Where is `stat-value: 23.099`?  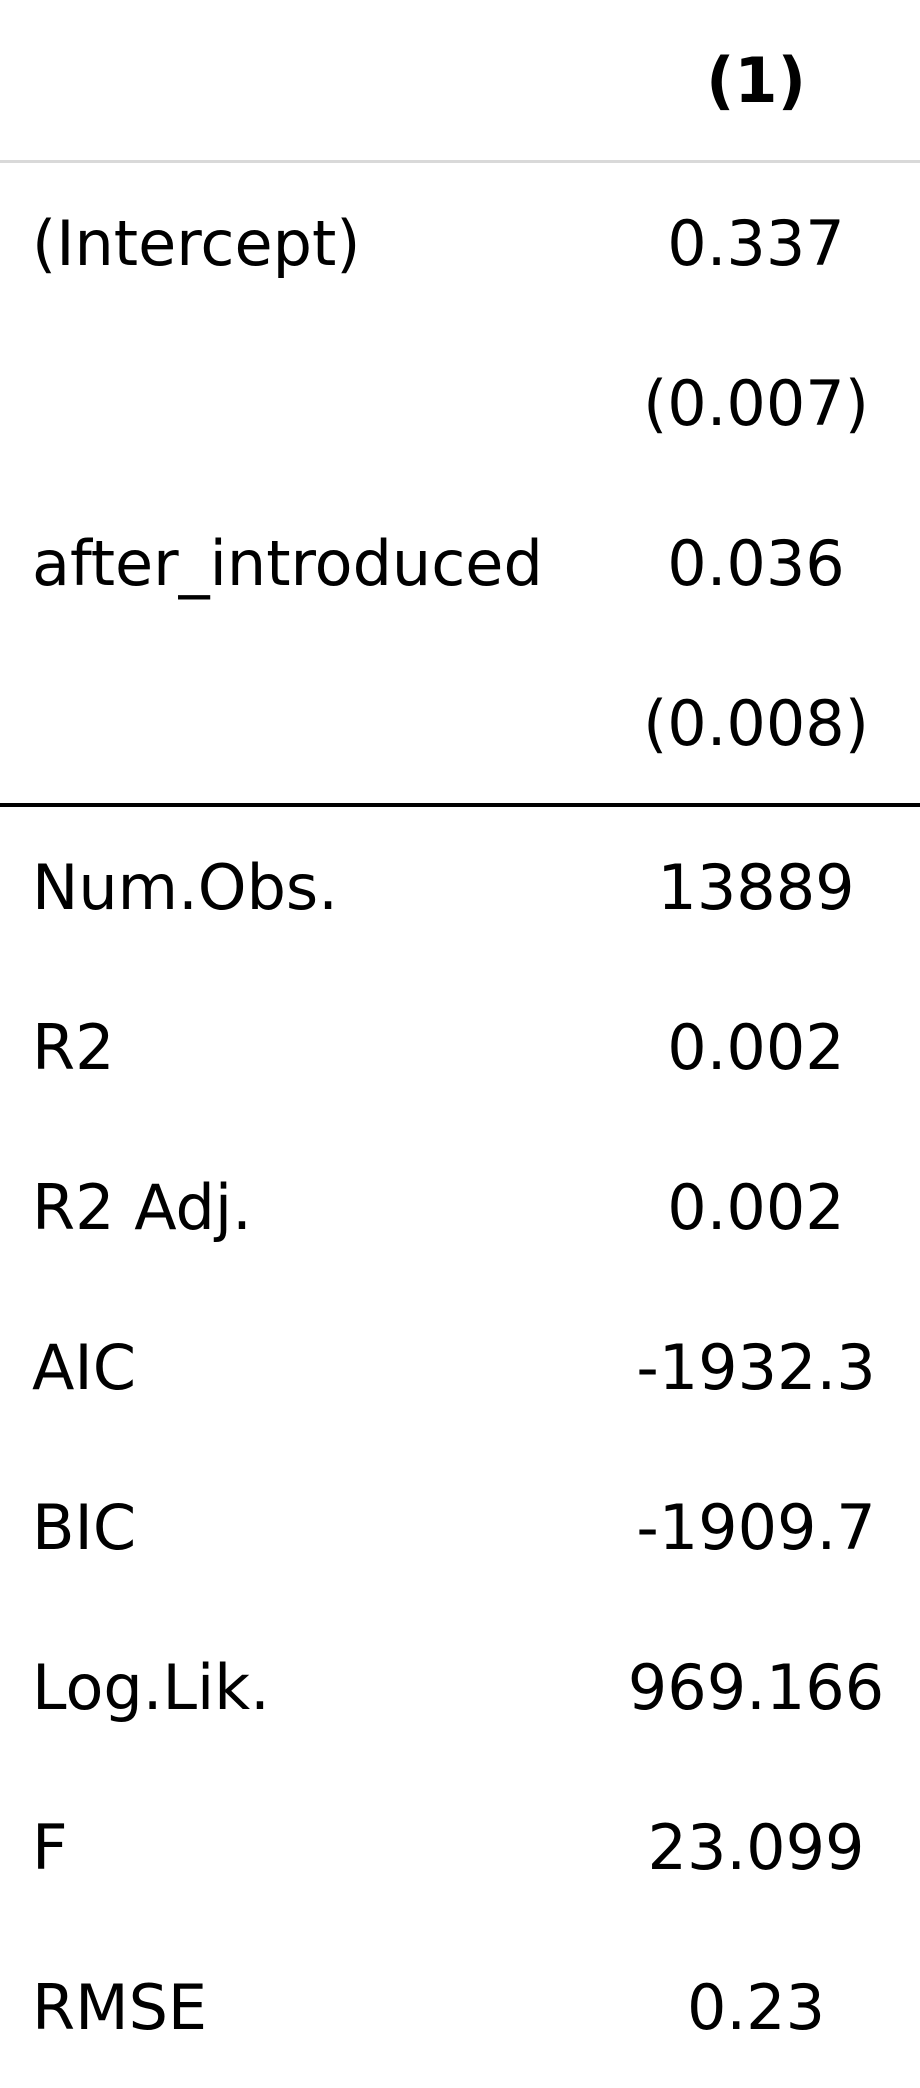 stat-value: 23.099 is located at coordinates (756, 1847).